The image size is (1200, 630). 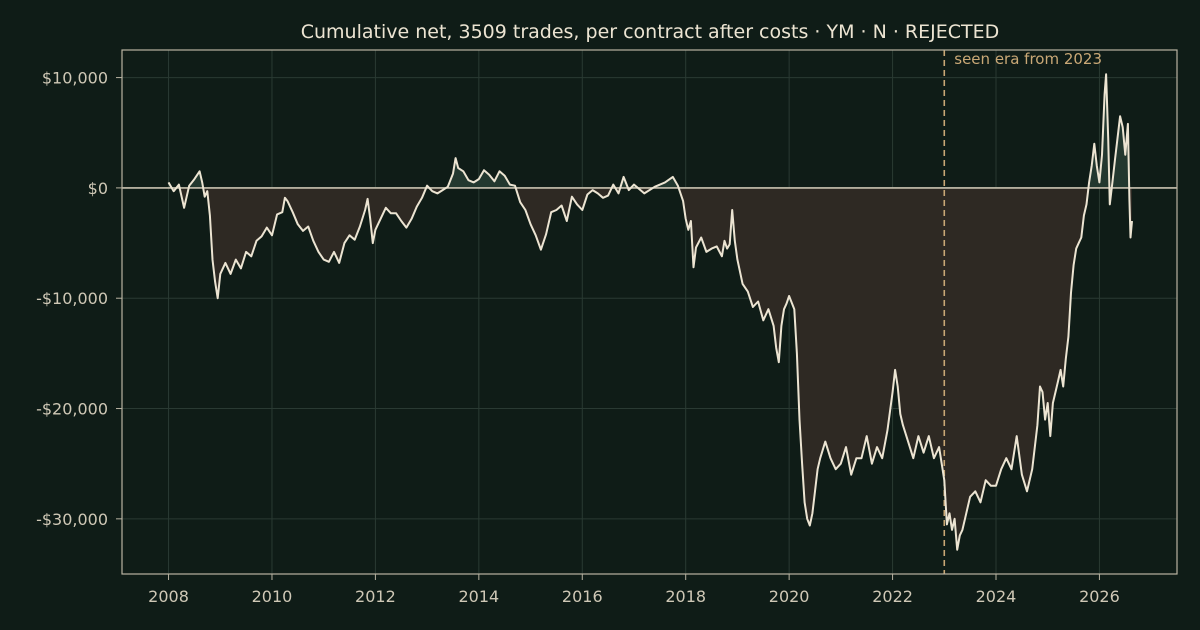 I want to click on y-tick-label: -$10,000, so click(x=72, y=298).